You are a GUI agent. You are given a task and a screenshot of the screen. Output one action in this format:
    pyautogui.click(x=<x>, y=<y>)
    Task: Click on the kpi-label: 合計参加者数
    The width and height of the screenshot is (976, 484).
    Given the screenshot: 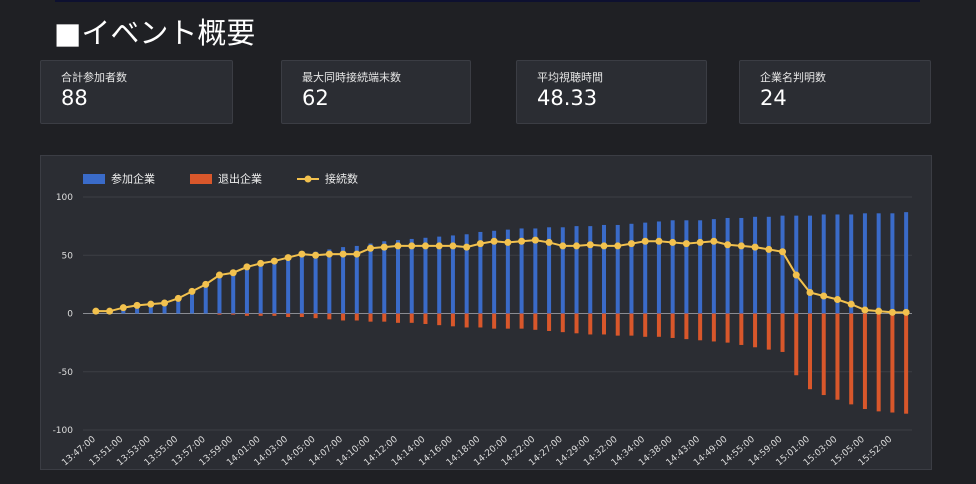 What is the action you would take?
    pyautogui.click(x=94, y=77)
    